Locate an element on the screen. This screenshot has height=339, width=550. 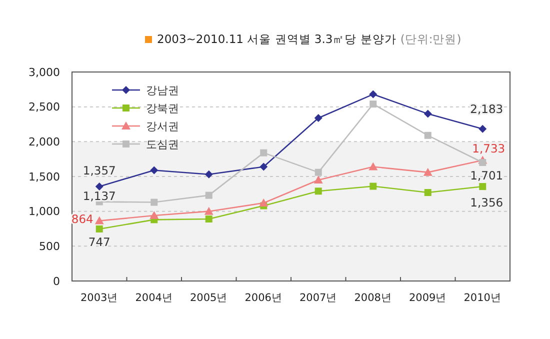
x-tick-label: 2007년 is located at coordinates (319, 298).